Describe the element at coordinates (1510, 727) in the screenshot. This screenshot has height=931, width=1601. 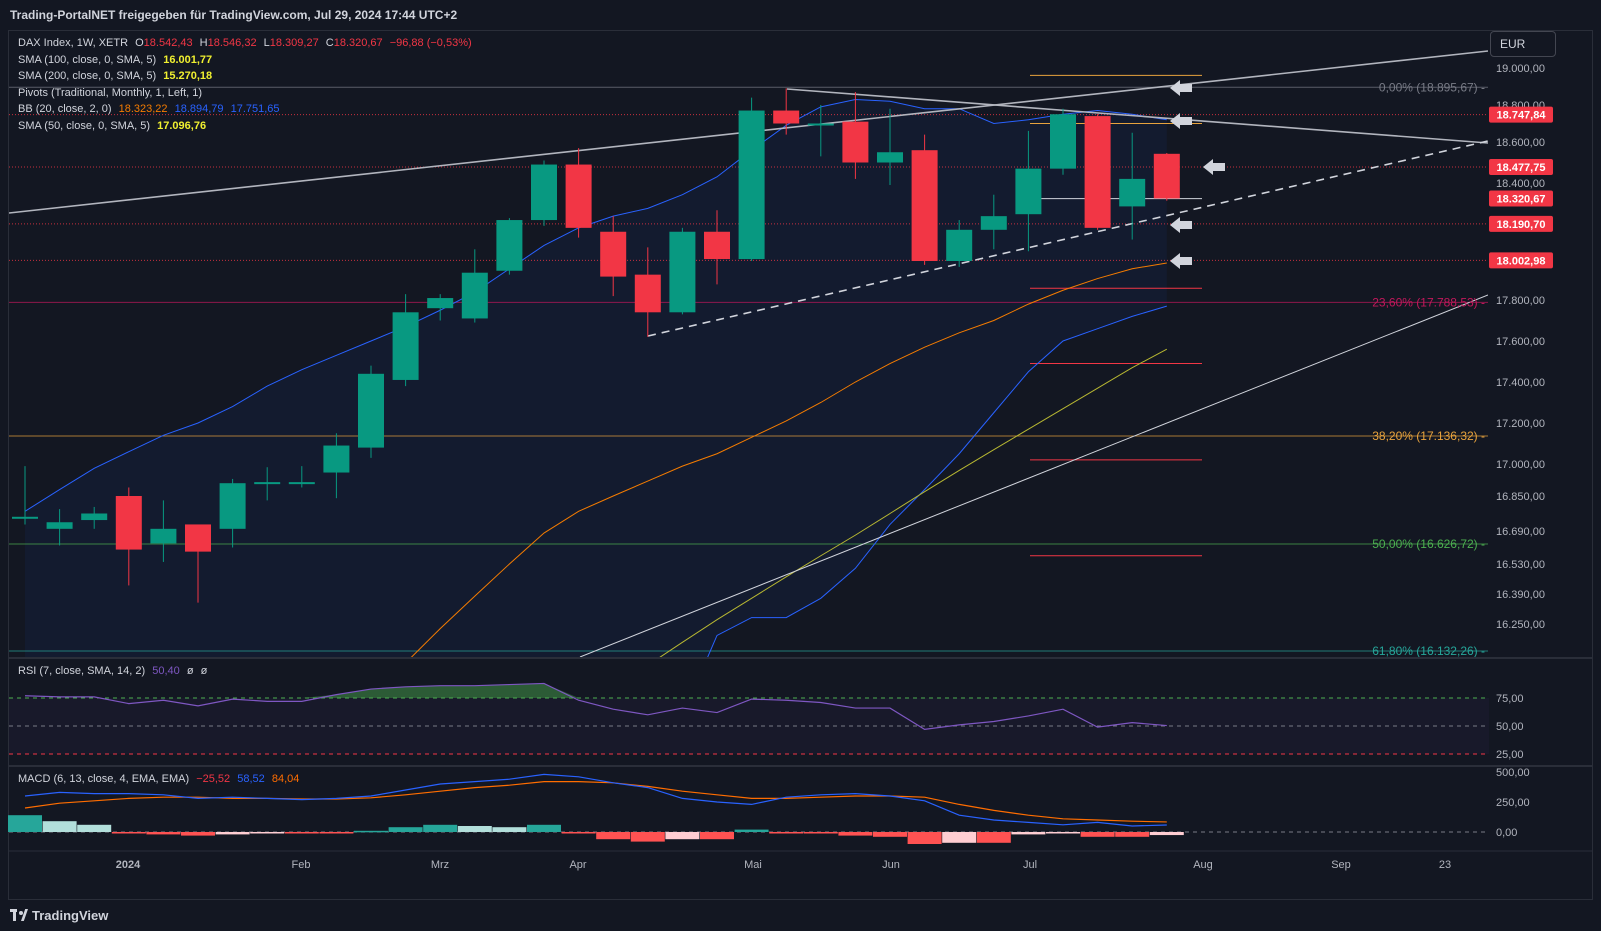
I see `rsi-tick-label: 50,00` at that location.